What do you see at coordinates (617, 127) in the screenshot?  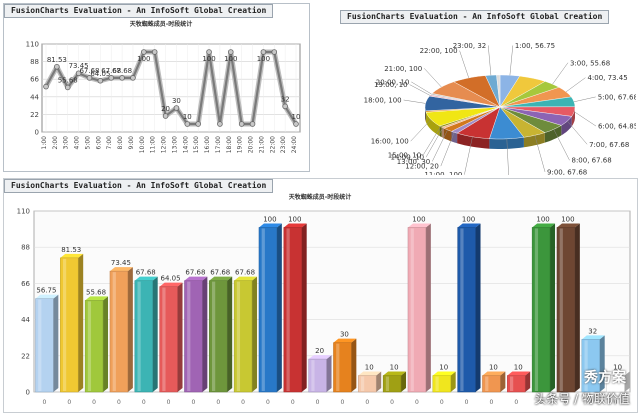 I see `pie-slice-label: 6:00, 64.85` at bounding box center [617, 127].